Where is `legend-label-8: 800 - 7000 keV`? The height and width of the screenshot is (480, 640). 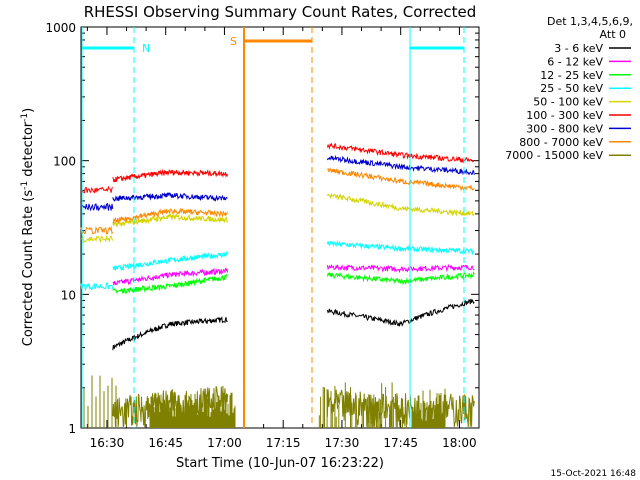
legend-label-8: 800 - 7000 keV is located at coordinates (561, 142).